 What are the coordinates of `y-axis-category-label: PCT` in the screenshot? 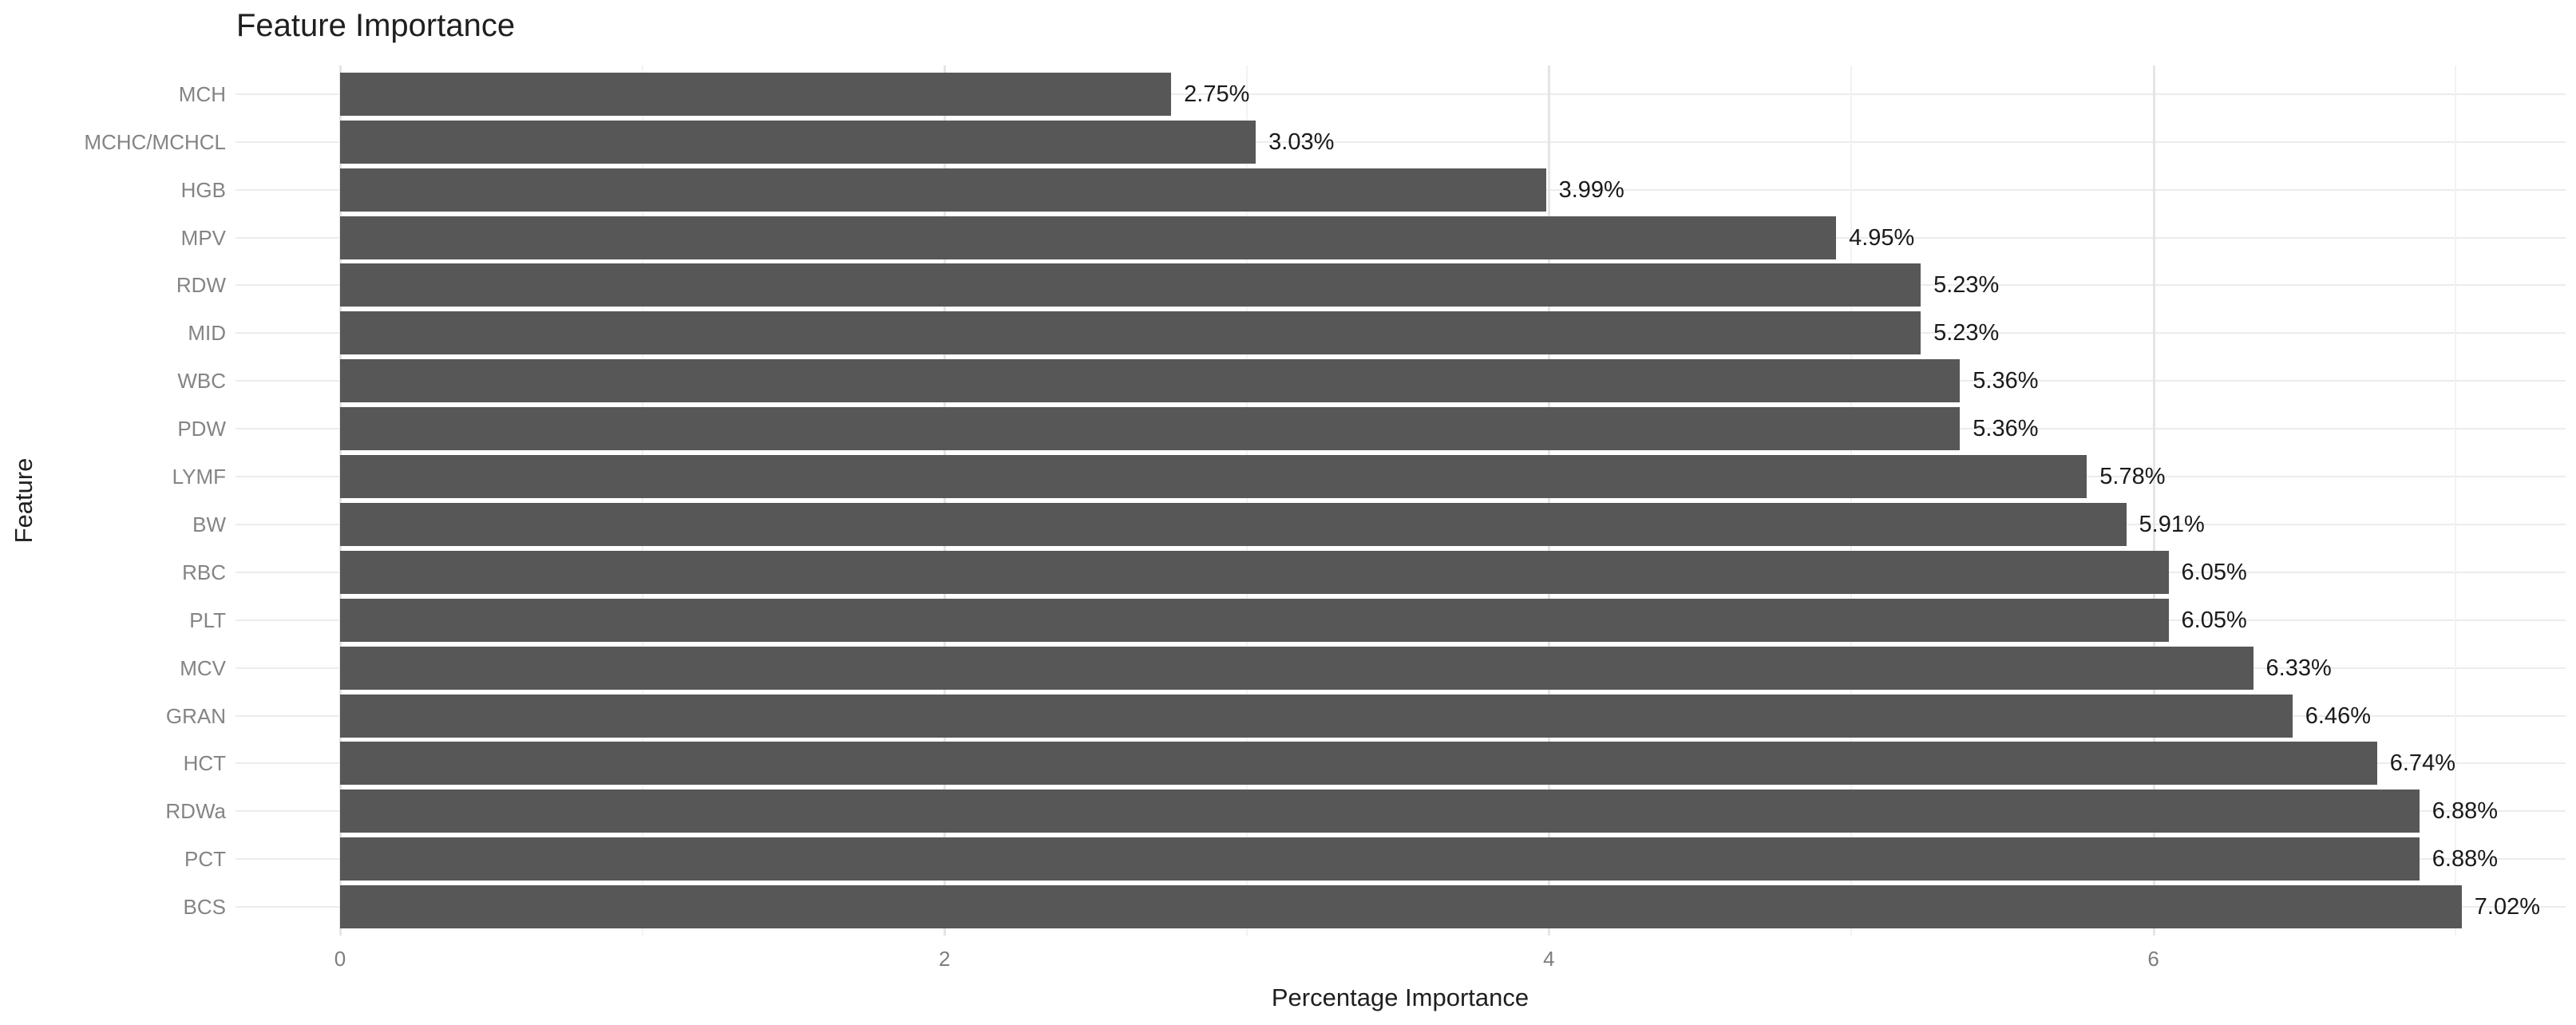 It's located at (205, 859).